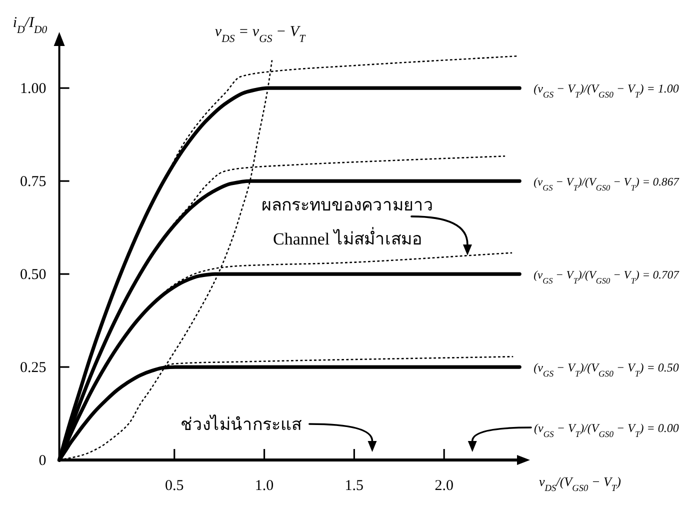 The height and width of the screenshot is (509, 682). I want to click on x-axis-title: v$_{DS}$/(V$_{GS0}$ − V$_{T}$), so click(580, 484).